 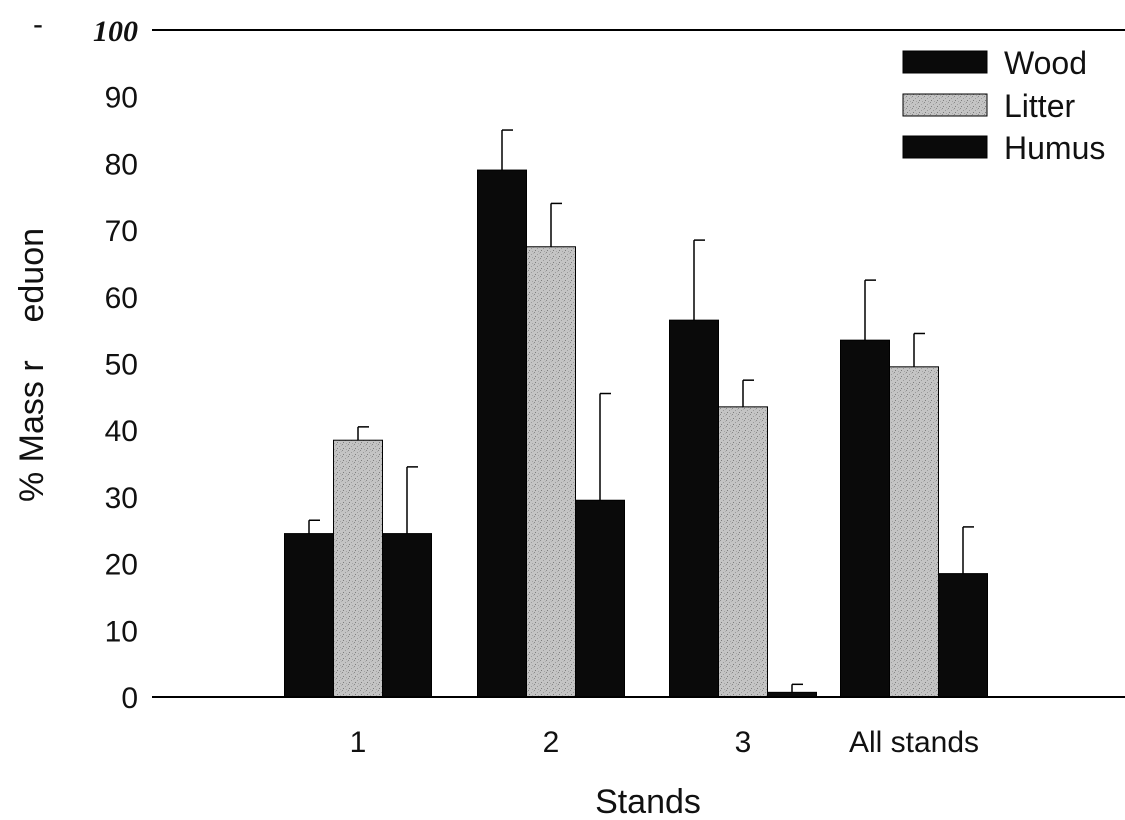 What do you see at coordinates (121, 365) in the screenshot?
I see `y-tick-label: 50` at bounding box center [121, 365].